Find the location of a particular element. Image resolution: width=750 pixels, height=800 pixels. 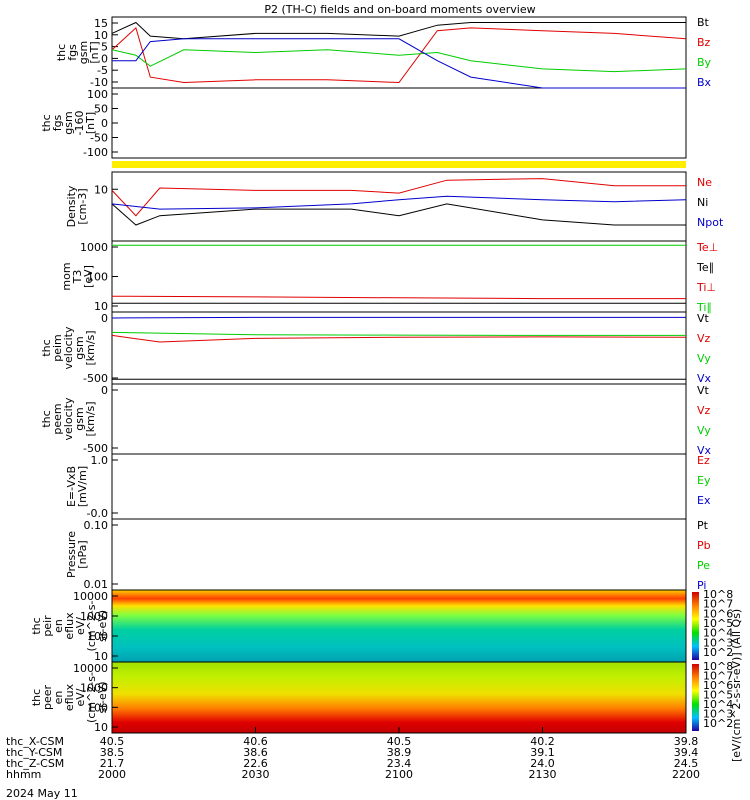

y-tick-label: -0.0 is located at coordinates (97, 513).